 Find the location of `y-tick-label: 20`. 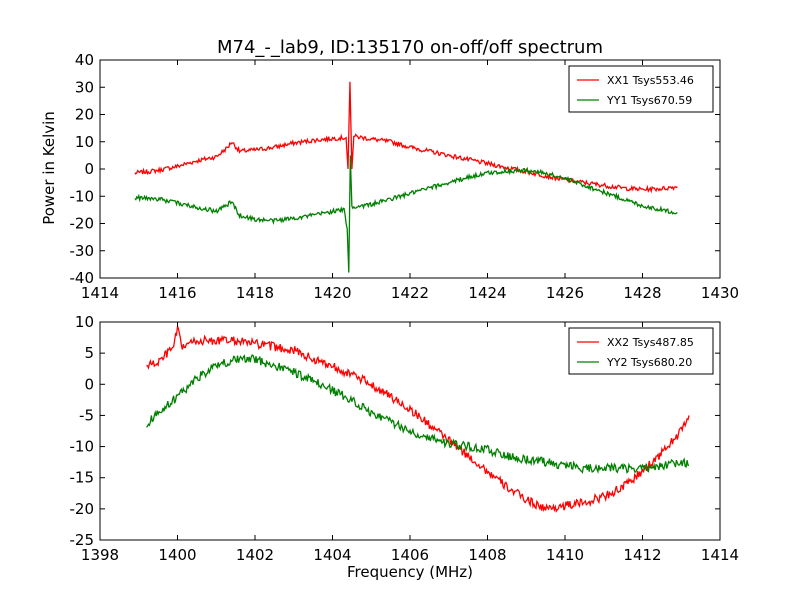

y-tick-label: 20 is located at coordinates (84, 115).